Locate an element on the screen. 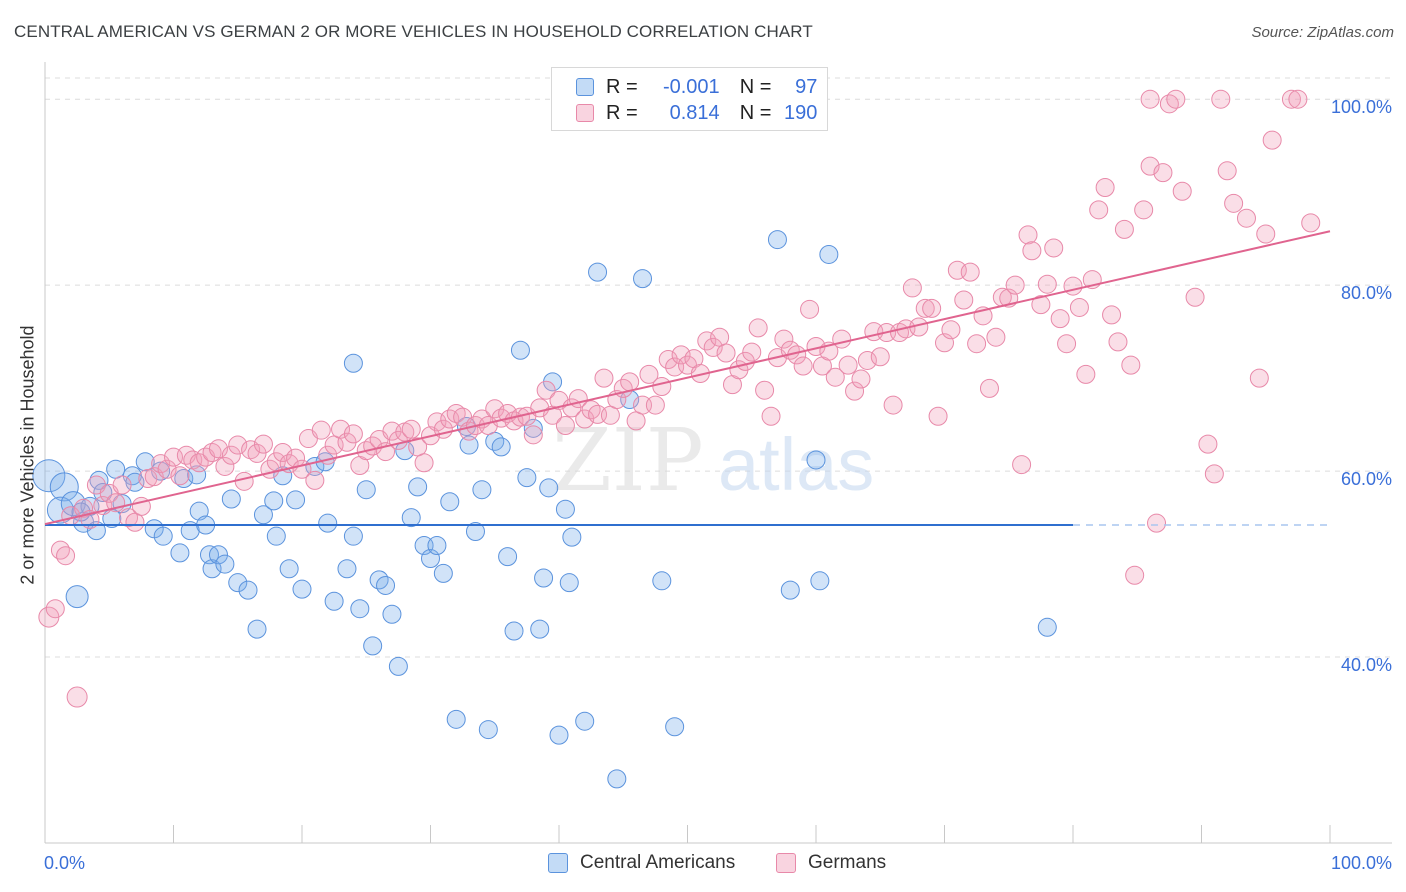  watermark: ZIP atlas is located at coordinates (713, 461).